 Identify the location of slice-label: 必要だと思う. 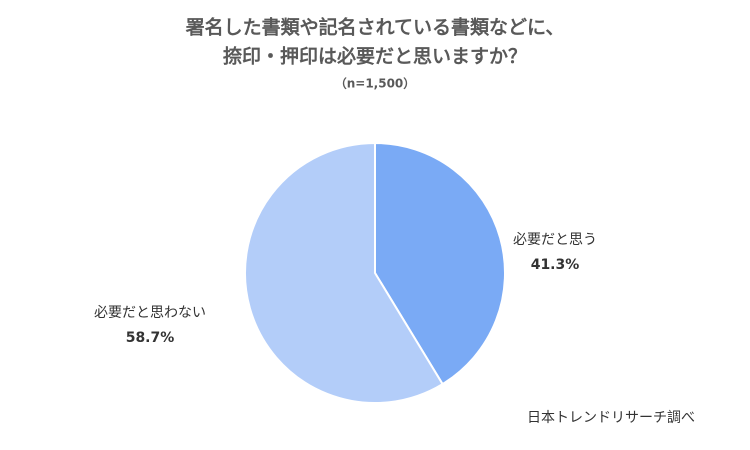
(555, 240).